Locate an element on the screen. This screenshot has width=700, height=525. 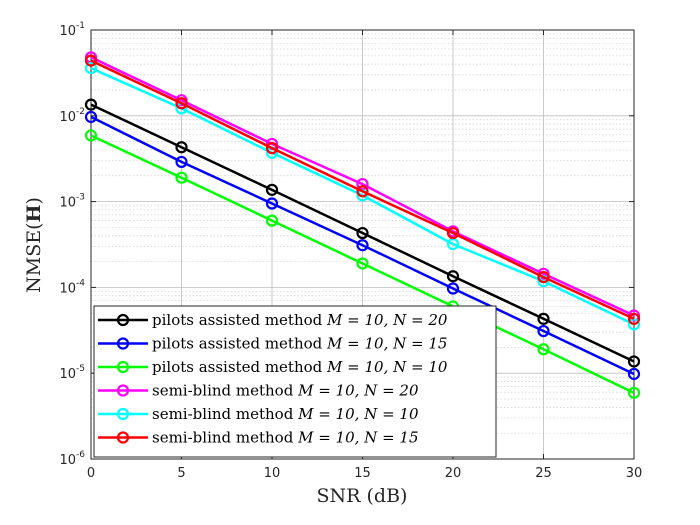
y-tick-label: 10⁻¹ is located at coordinates (72, 30).